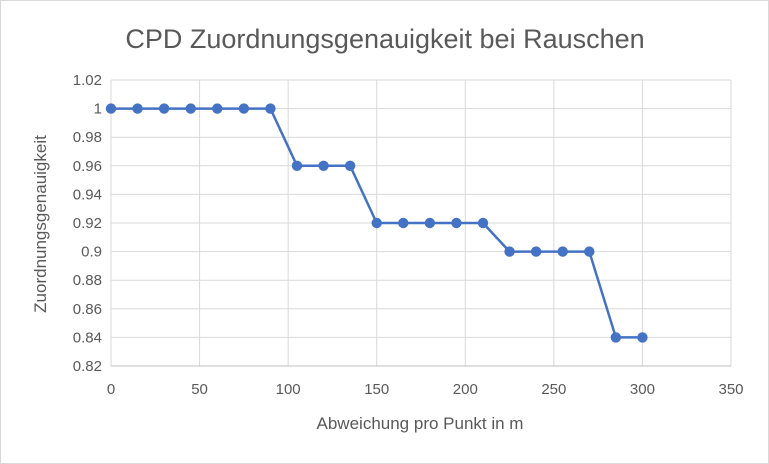 This screenshot has width=769, height=464. What do you see at coordinates (87, 223) in the screenshot?
I see `y-tick-label: 0.92` at bounding box center [87, 223].